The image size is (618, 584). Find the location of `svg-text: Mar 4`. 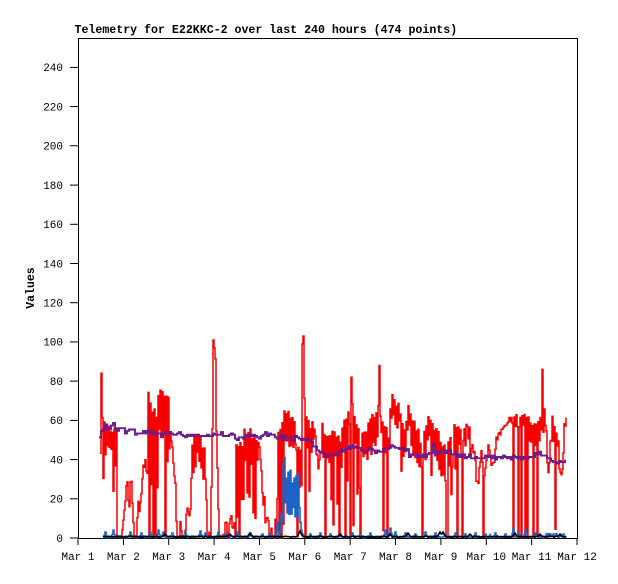

svg-text: Mar 4 is located at coordinates (214, 558).